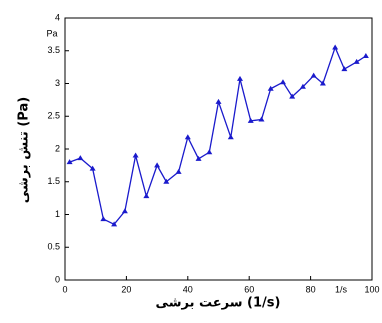  Describe the element at coordinates (53, 181) in the screenshot. I see `y-tick-label: 1.5` at that location.